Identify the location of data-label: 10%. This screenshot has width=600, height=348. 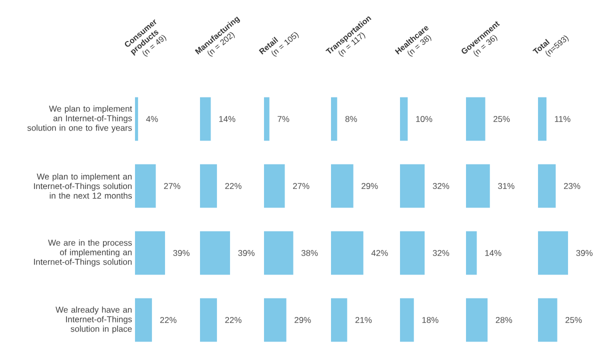
(424, 119).